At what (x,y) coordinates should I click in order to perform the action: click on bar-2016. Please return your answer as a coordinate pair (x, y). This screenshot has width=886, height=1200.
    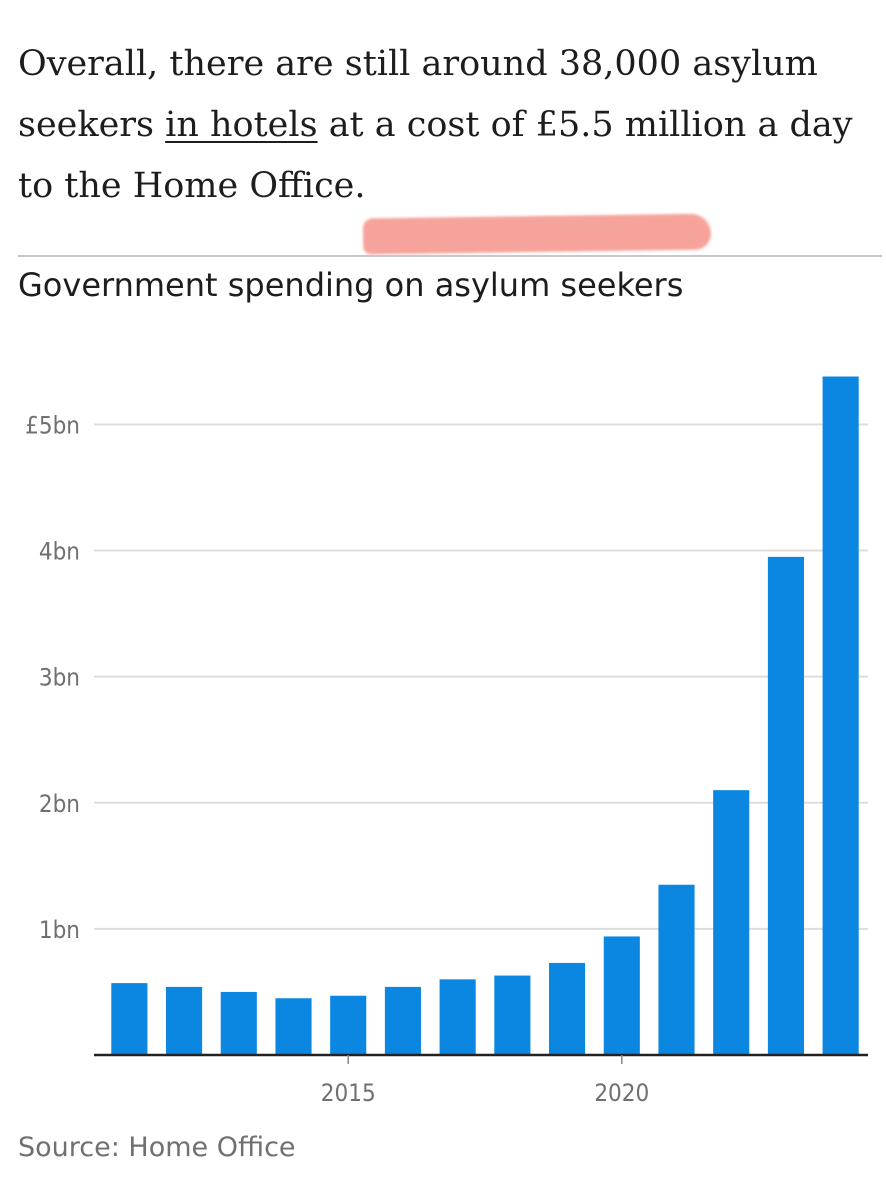
    Looking at the image, I should click on (402, 1020).